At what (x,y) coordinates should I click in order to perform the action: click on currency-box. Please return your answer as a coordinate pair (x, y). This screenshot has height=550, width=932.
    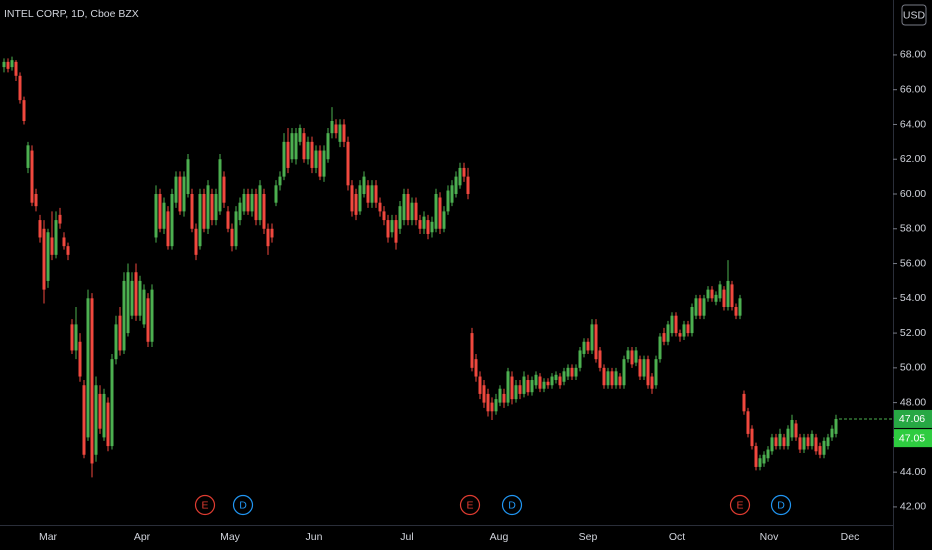
    Looking at the image, I should click on (914, 15).